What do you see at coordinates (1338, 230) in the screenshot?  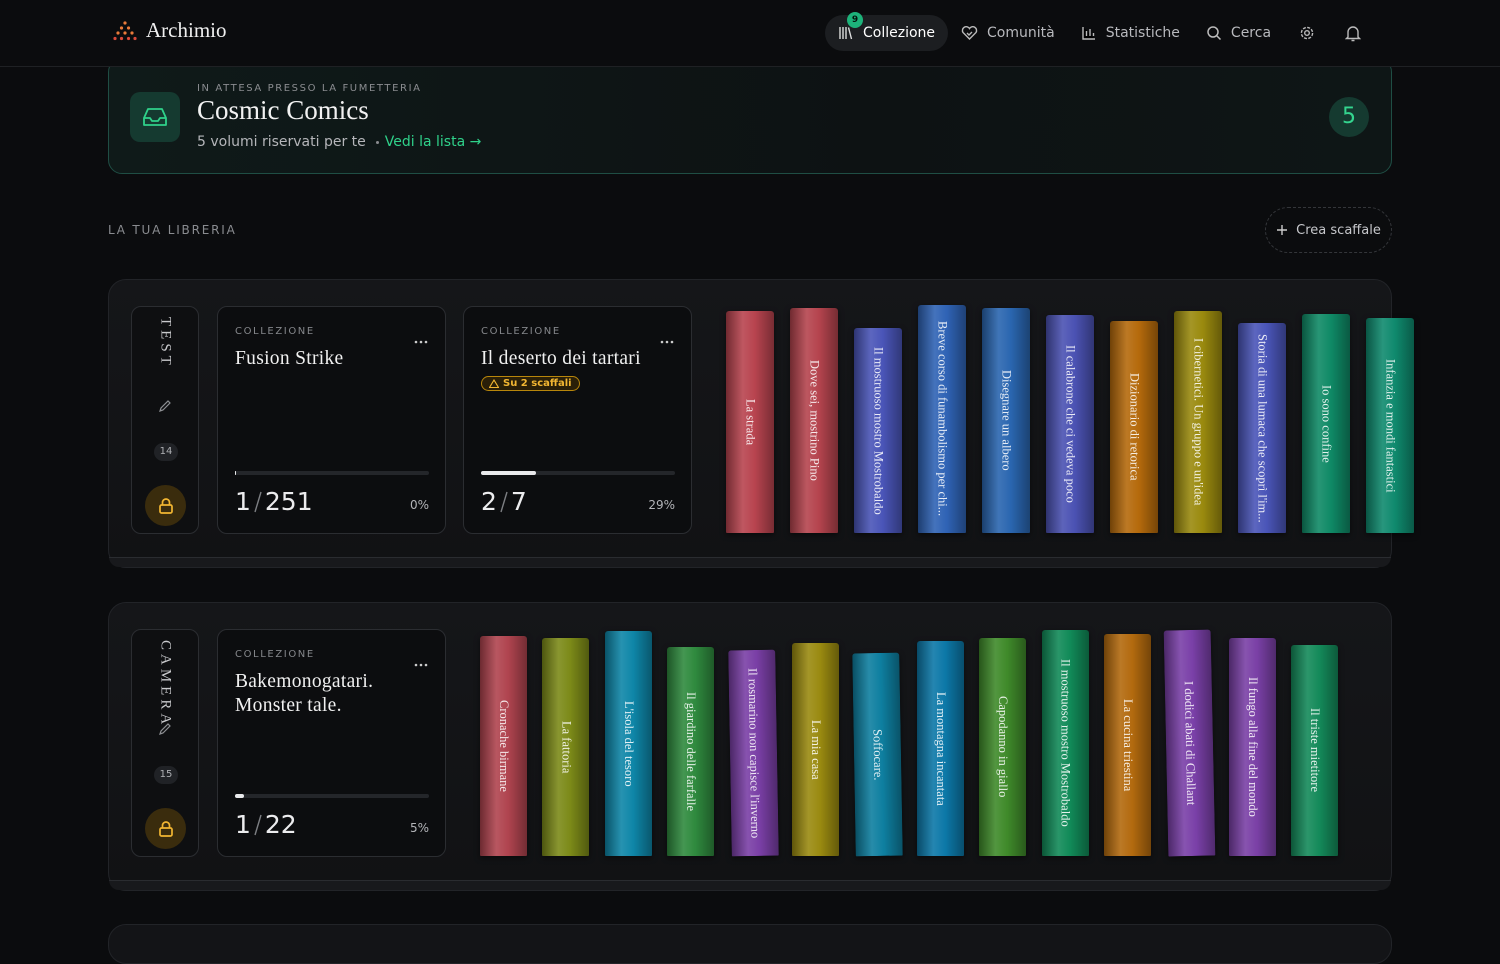 I see `create-shelf-label: Crea scaffale` at bounding box center [1338, 230].